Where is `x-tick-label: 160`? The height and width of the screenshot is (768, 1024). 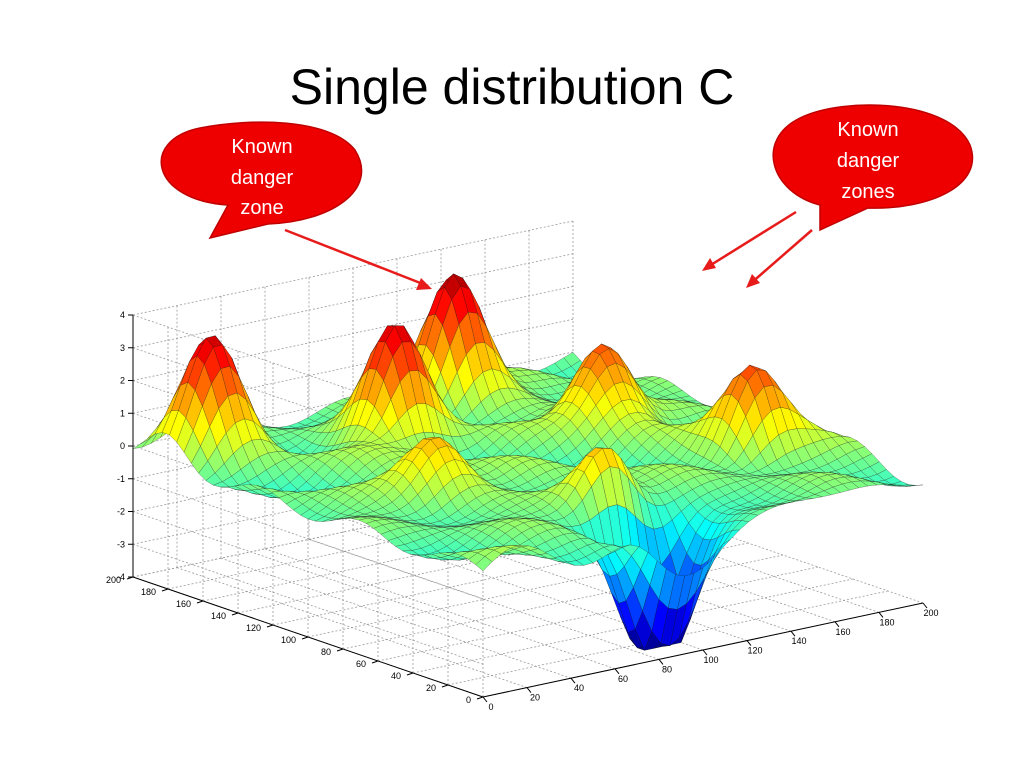 x-tick-label: 160 is located at coordinates (842, 632).